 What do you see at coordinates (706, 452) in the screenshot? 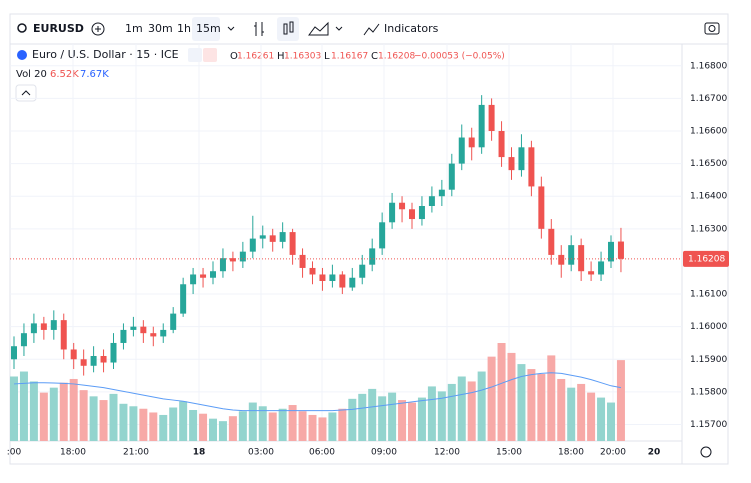
I see `settings` at bounding box center [706, 452].